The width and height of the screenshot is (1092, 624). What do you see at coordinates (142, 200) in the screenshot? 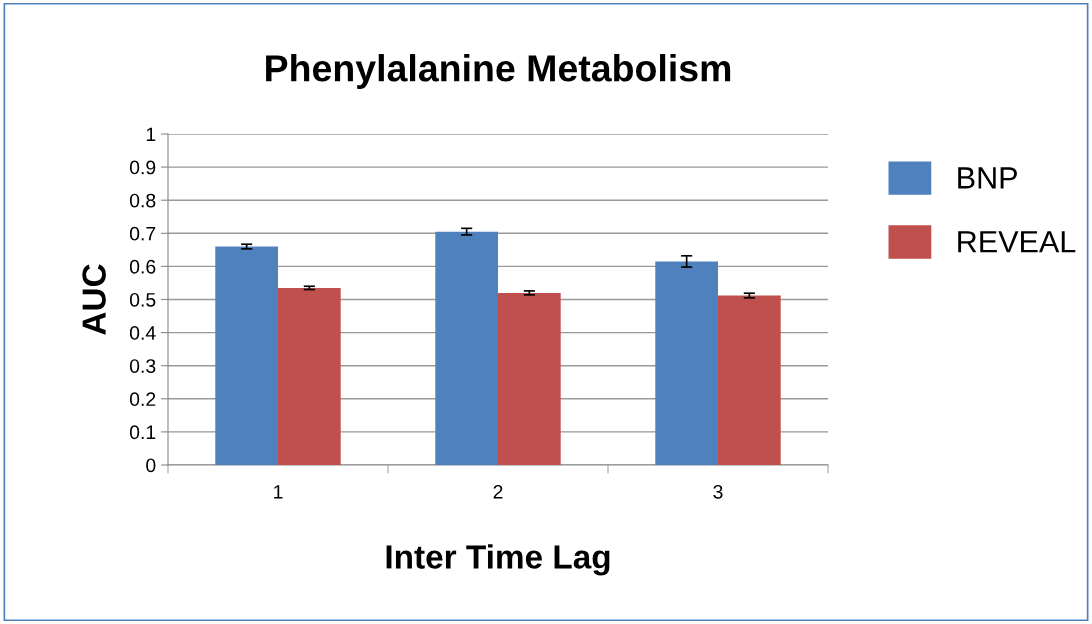
I see `y-tick-label: 0.8` at bounding box center [142, 200].